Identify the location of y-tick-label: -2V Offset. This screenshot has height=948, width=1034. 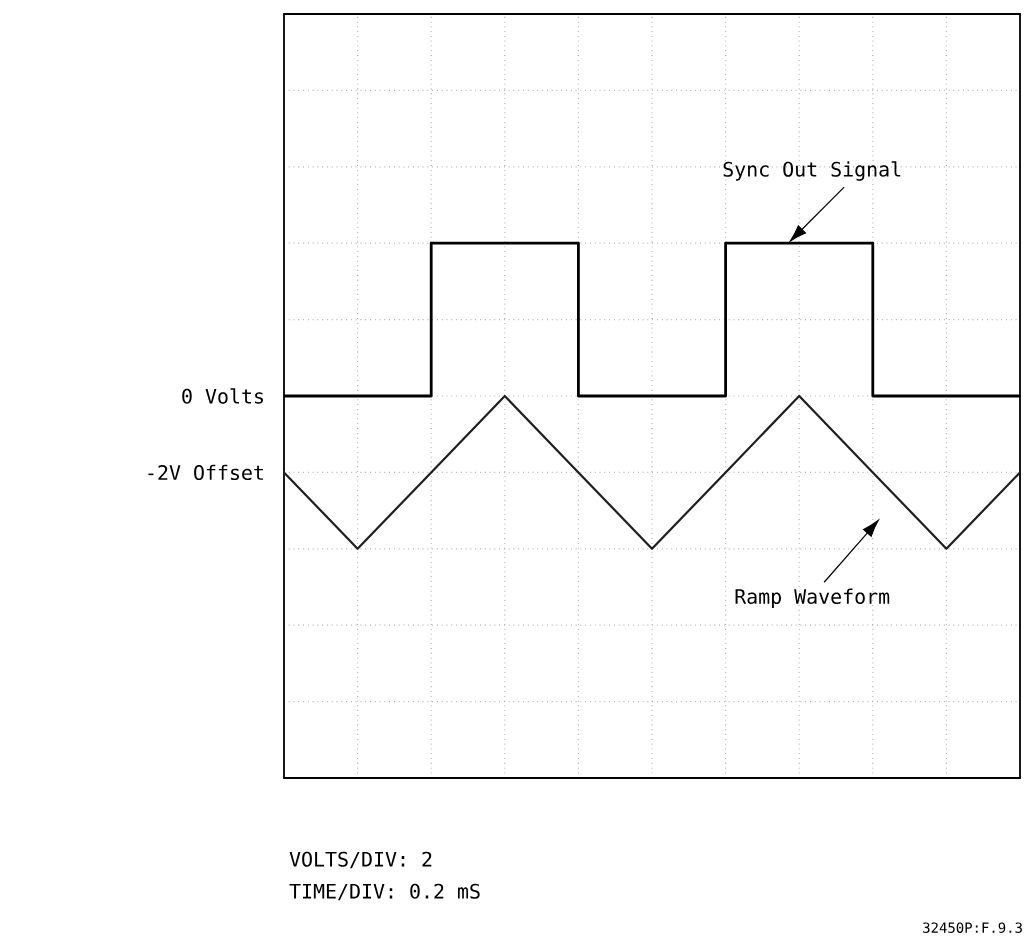
(205, 472).